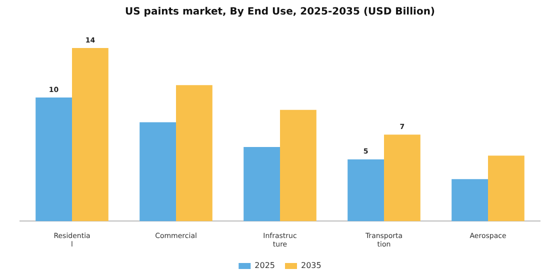 Image resolution: width=560 pixels, height=280 pixels. What do you see at coordinates (311, 265) in the screenshot?
I see `legend-label: 2035` at bounding box center [311, 265].